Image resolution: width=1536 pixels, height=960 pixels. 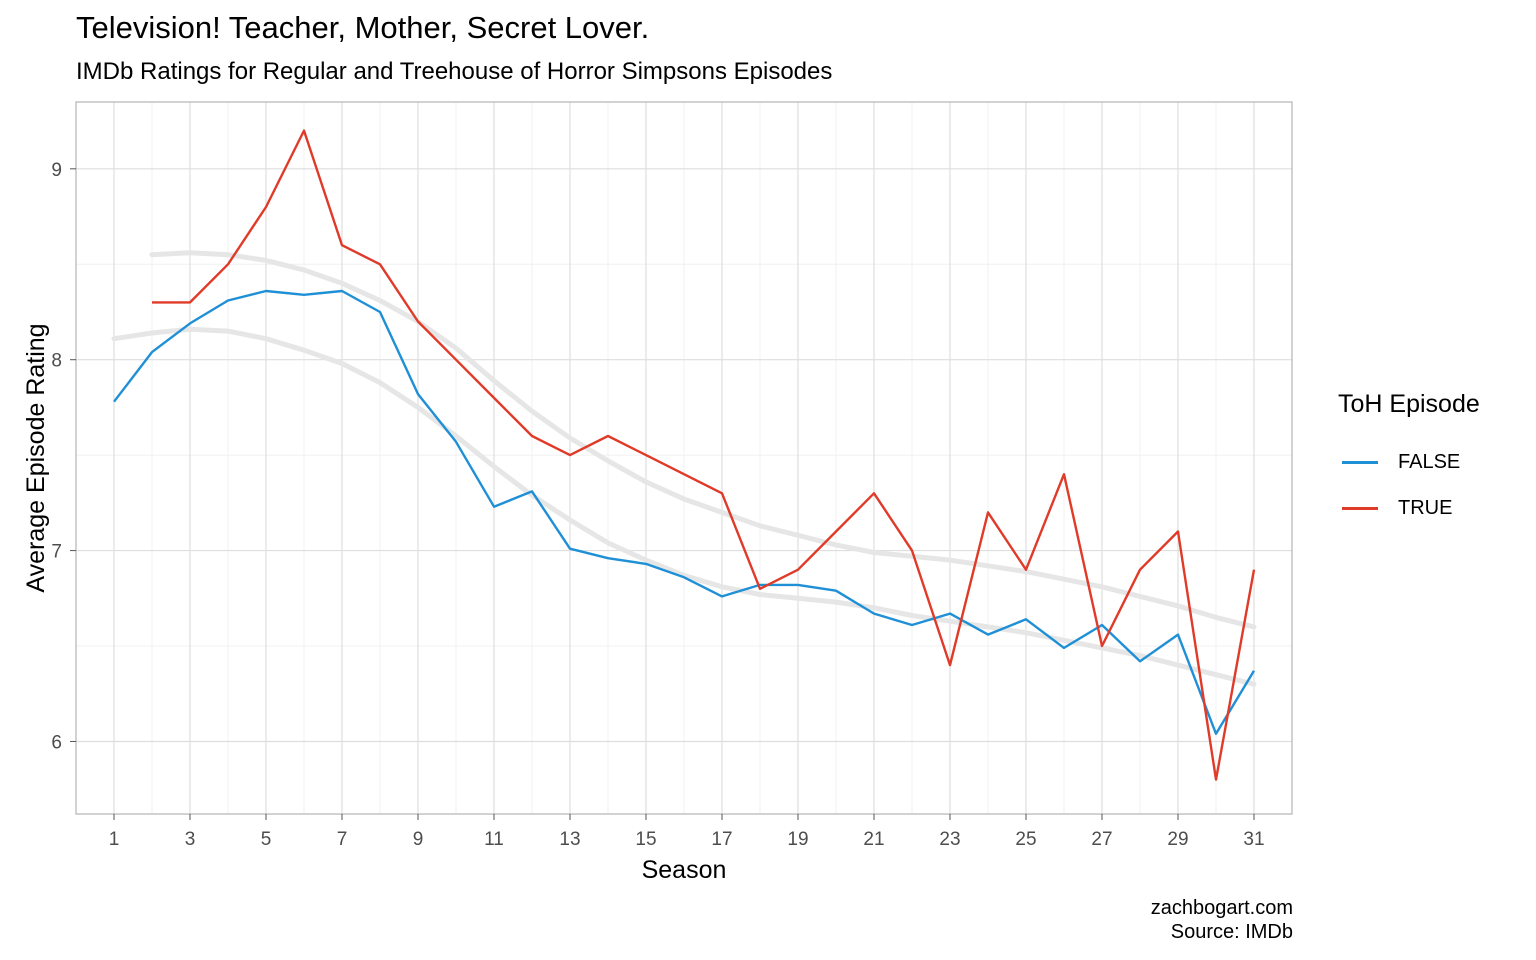 What do you see at coordinates (797, 839) in the screenshot?
I see `x-tick-label: 19` at bounding box center [797, 839].